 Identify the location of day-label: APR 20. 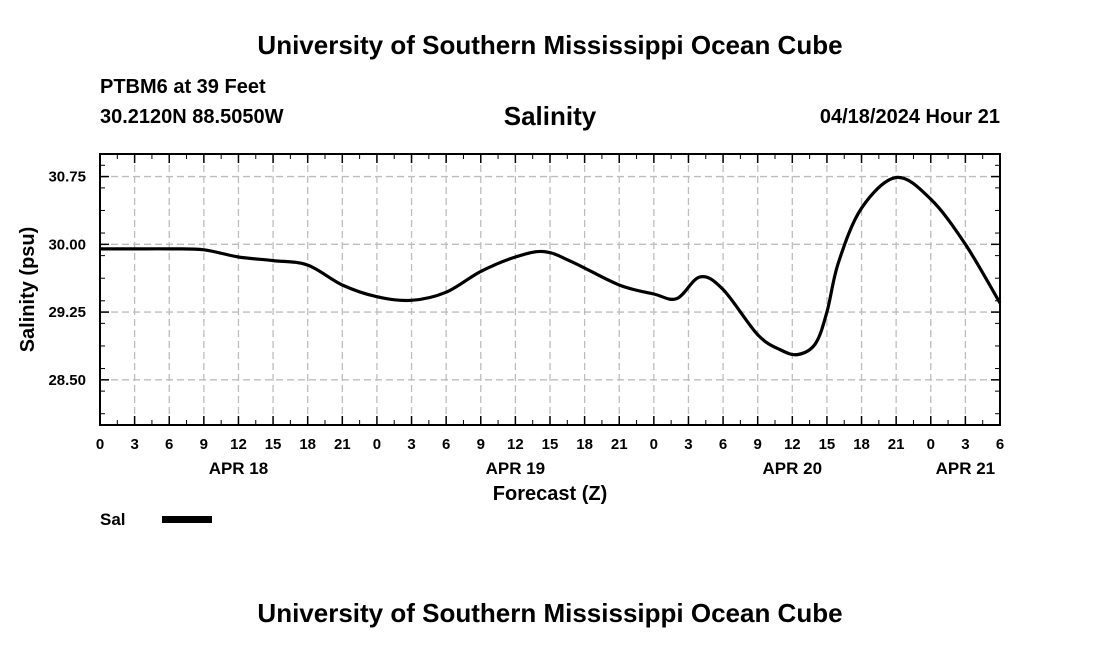
(793, 468).